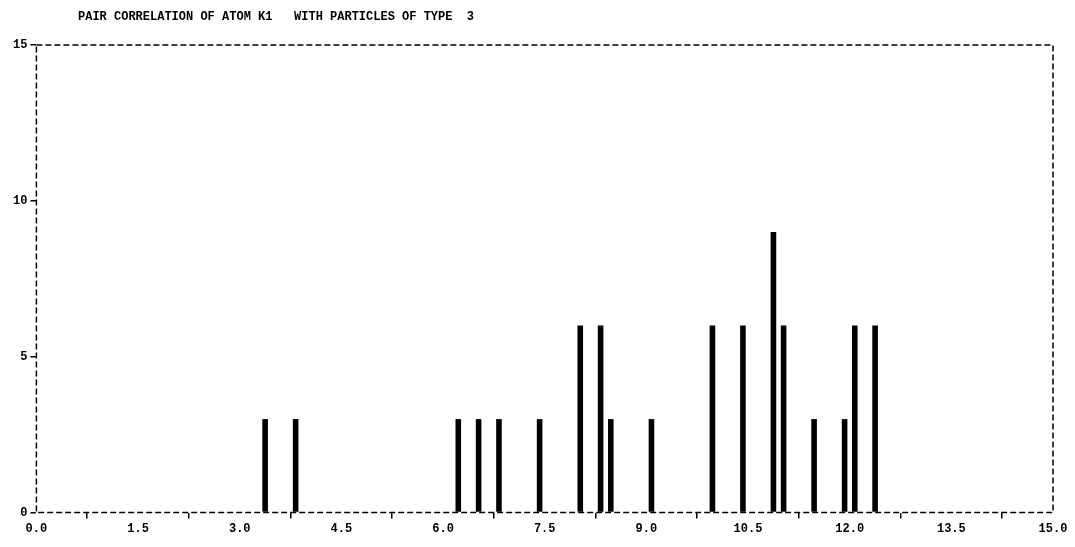 This screenshot has height=547, width=1075. I want to click on x-tick-label: 9.0, so click(646, 528).